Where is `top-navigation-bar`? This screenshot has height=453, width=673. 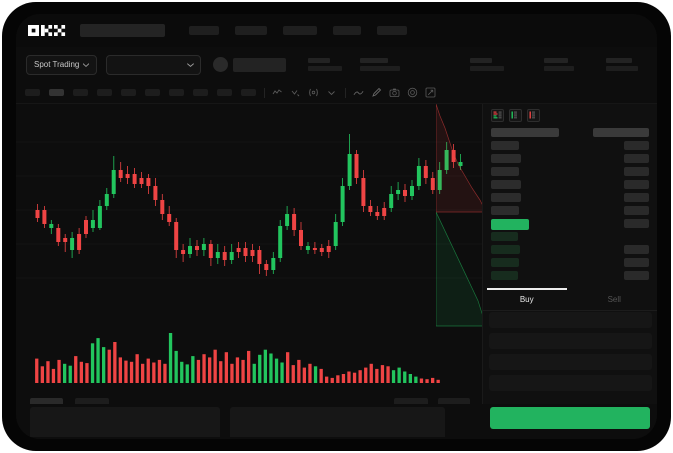
top-navigation-bar is located at coordinates (336, 30).